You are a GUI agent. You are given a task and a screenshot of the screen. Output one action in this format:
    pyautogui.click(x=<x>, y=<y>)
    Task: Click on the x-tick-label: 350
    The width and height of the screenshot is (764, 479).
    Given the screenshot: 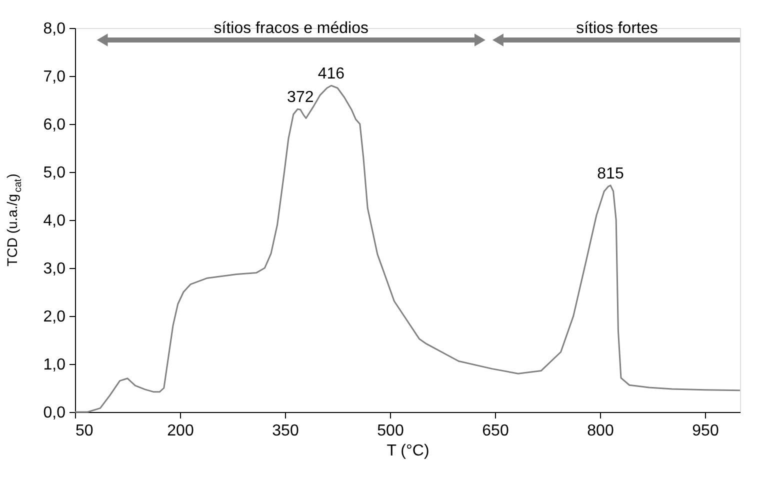 What is the action you would take?
    pyautogui.click(x=285, y=431)
    